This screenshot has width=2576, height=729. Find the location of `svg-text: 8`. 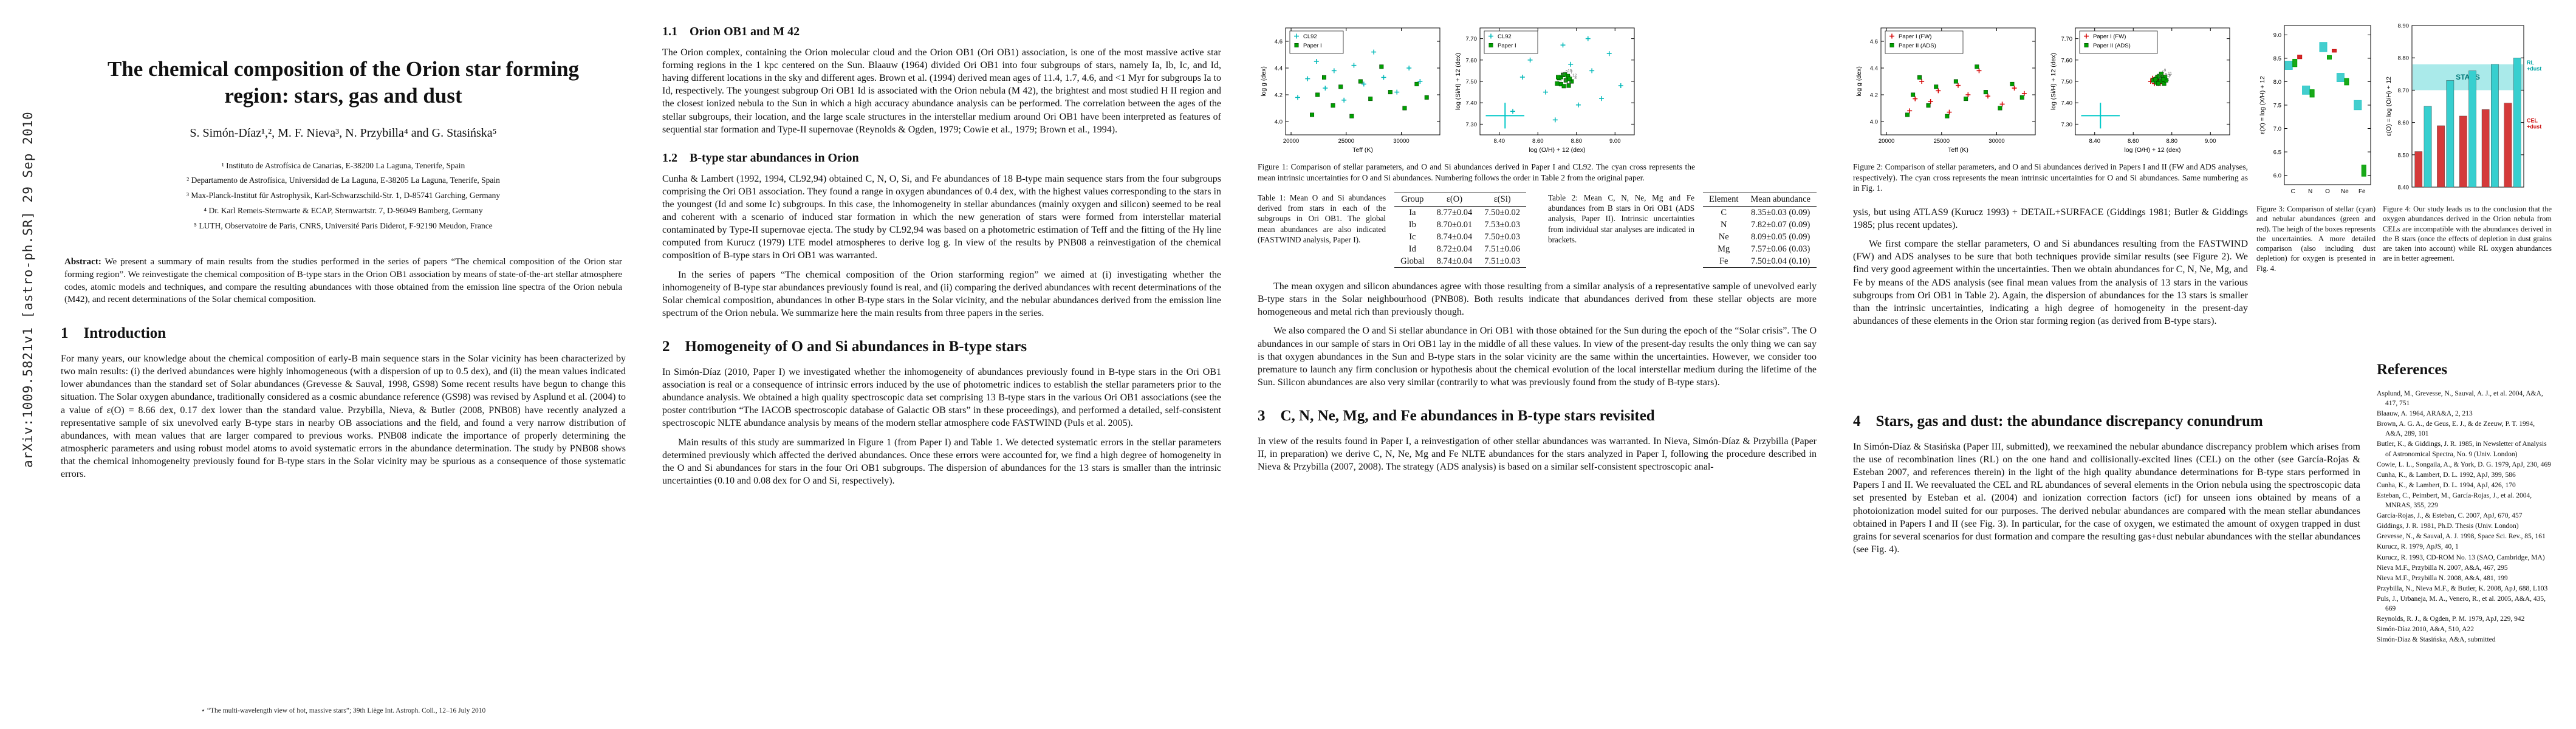

svg-text: 8 is located at coordinates (1575, 78).